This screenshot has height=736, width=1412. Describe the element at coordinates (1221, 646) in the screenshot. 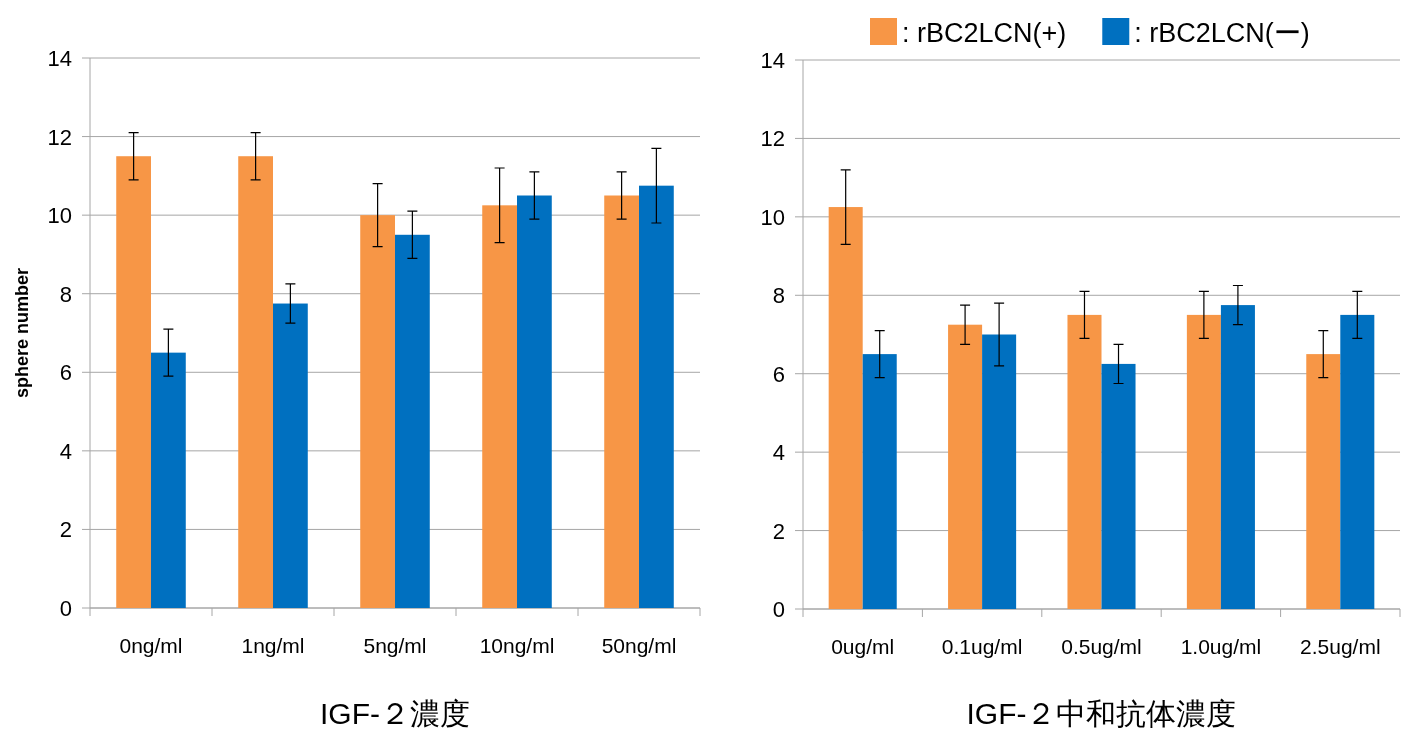

I see `x-tick-label: 1.0ug/ml` at that location.